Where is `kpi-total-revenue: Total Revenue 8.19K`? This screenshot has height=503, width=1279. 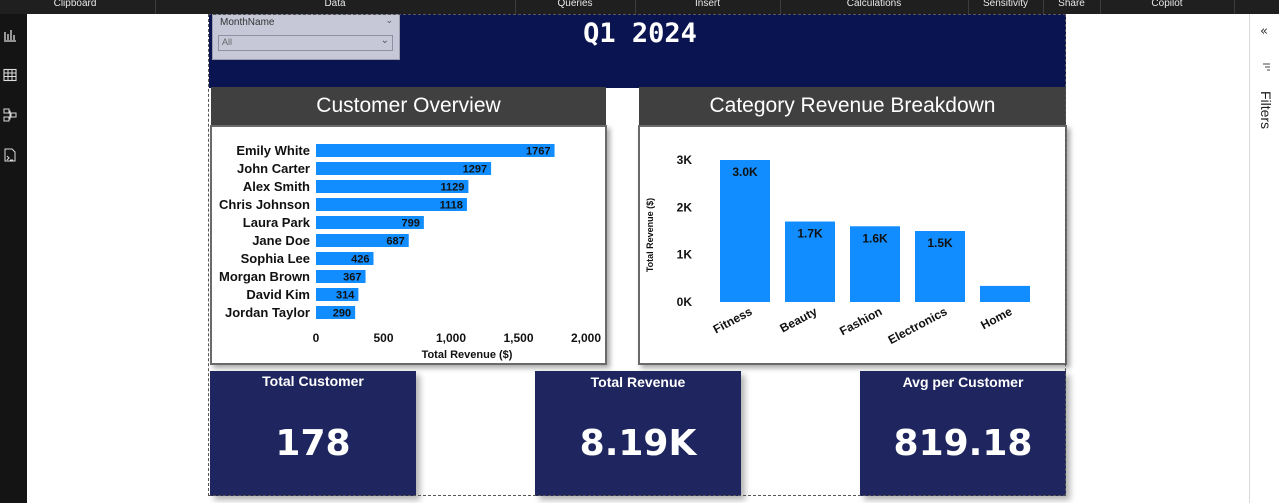 kpi-total-revenue: Total Revenue 8.19K is located at coordinates (638, 433).